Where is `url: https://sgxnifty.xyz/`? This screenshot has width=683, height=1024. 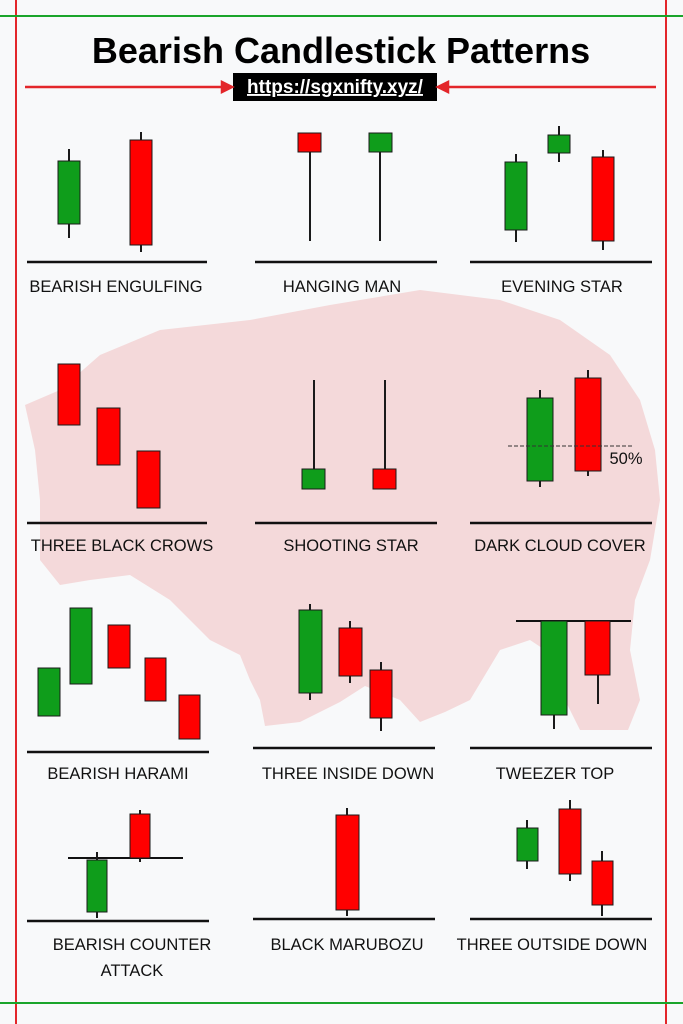 url: https://sgxnifty.xyz/ is located at coordinates (335, 87).